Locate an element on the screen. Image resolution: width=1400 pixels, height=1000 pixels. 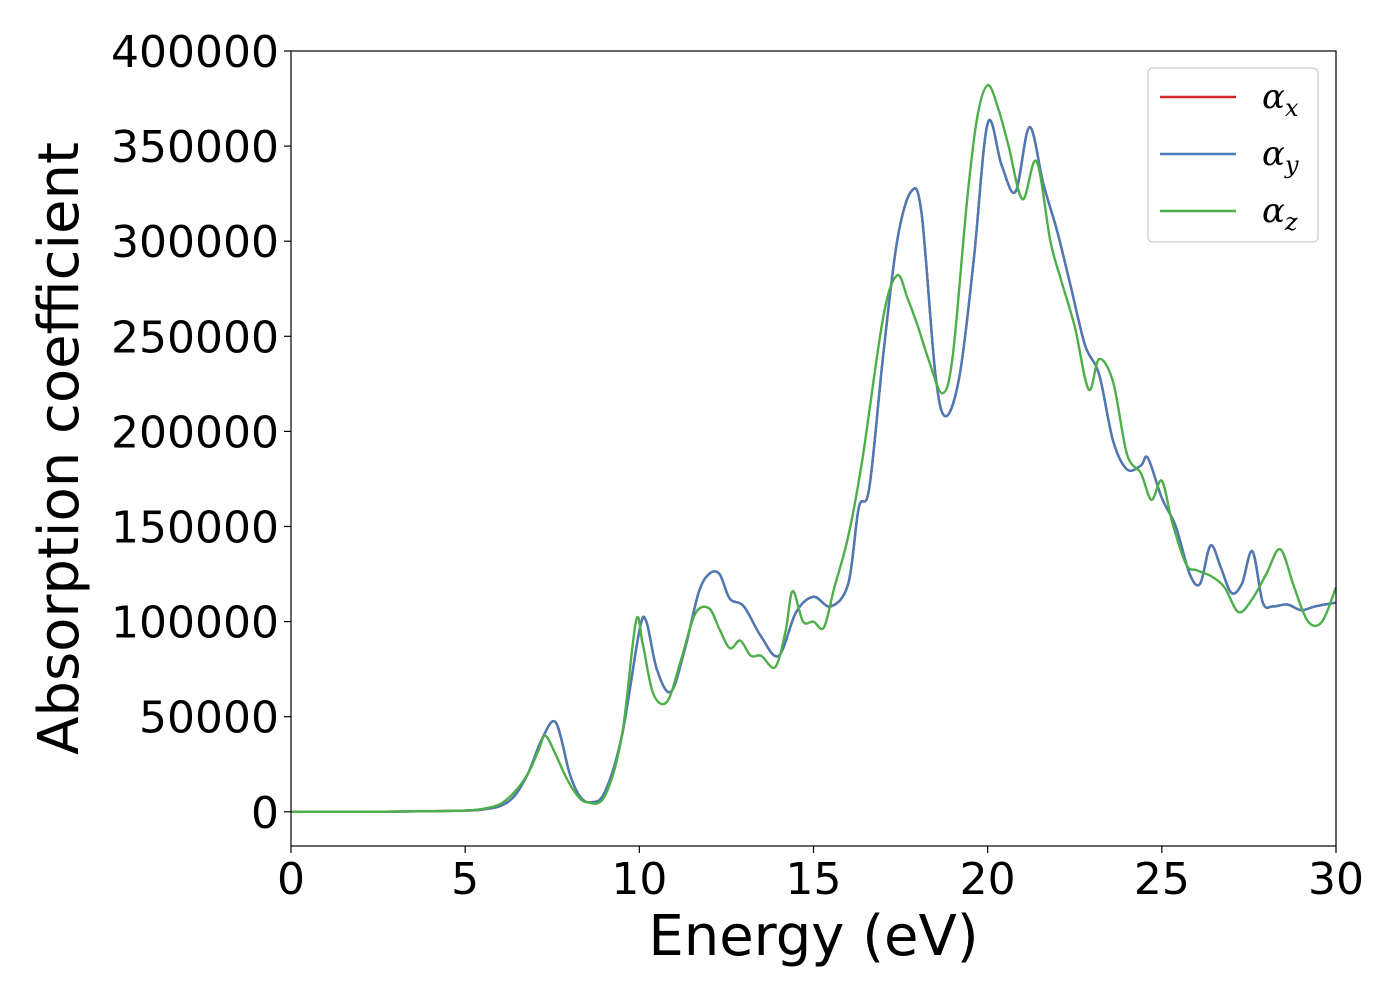
x-tick-label: 25 is located at coordinates (1162, 879).